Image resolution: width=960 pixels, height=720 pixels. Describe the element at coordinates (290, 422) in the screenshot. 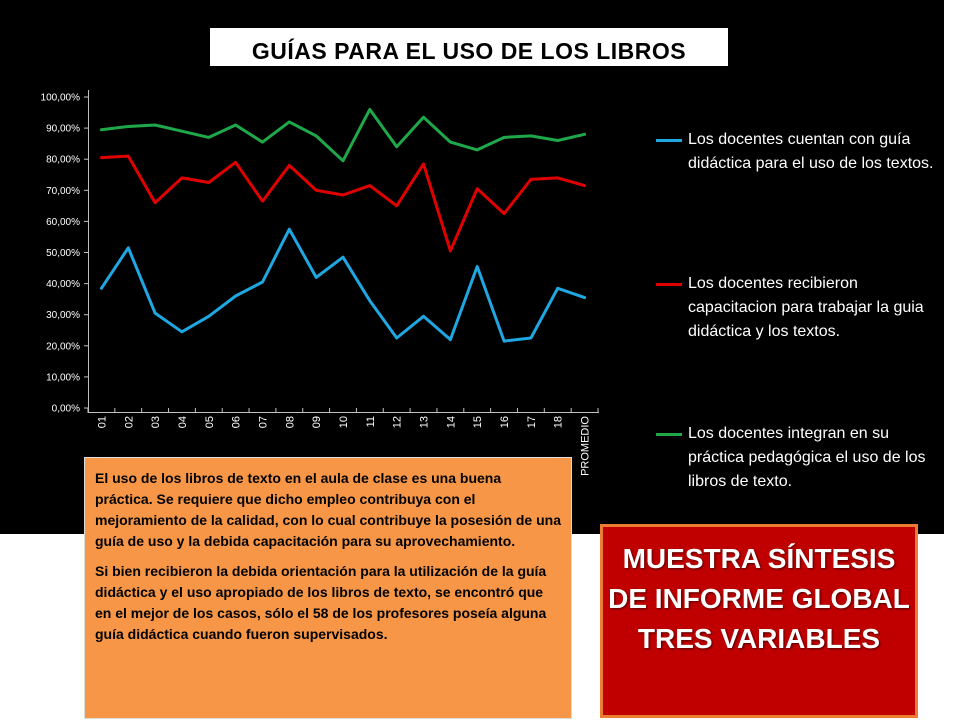

I see `x-tick-label: 08` at that location.